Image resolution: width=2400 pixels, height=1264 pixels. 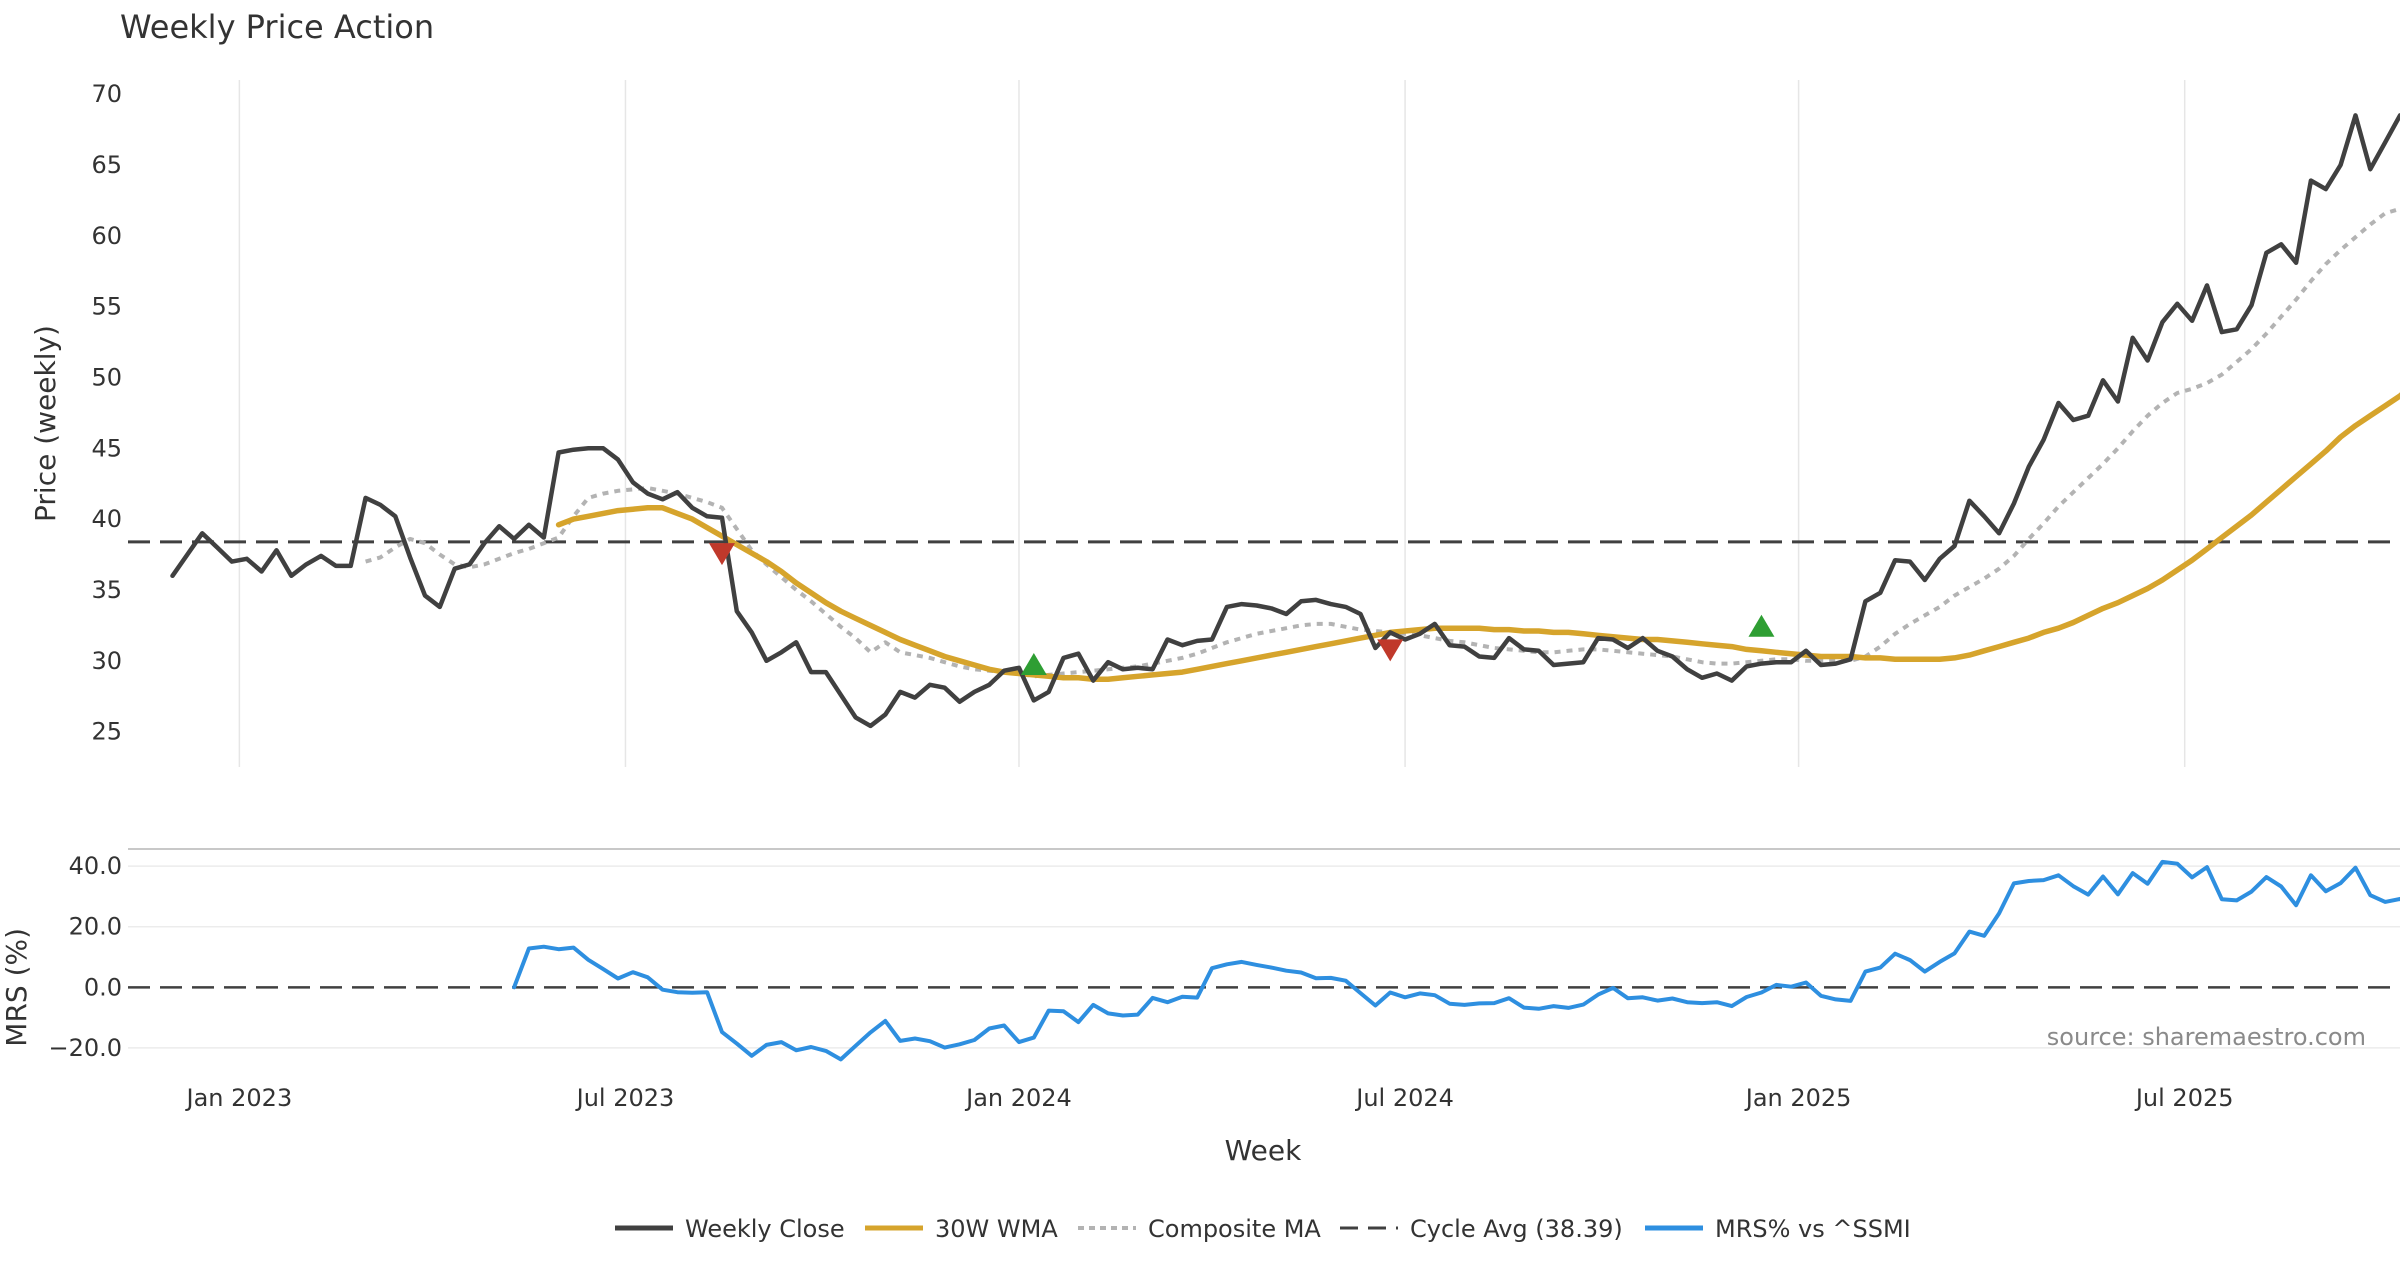 What do you see at coordinates (2184, 1098) in the screenshot?
I see `x-tick-label: Jul 2025` at bounding box center [2184, 1098].